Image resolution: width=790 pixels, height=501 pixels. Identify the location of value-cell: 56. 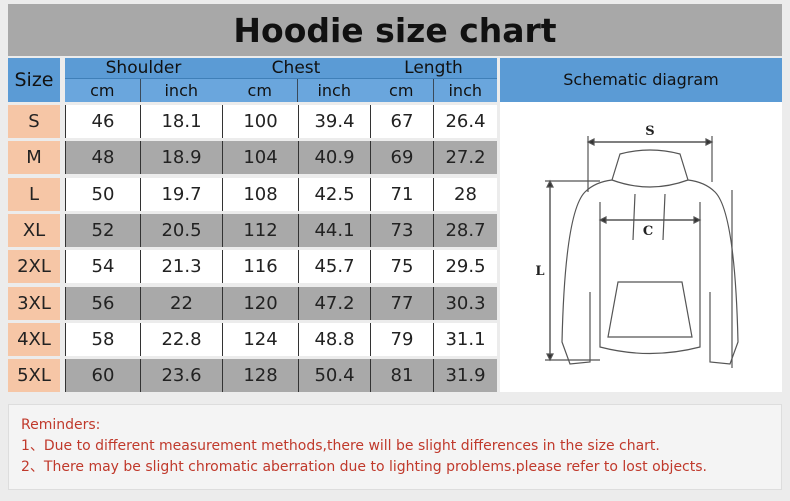
(102, 303).